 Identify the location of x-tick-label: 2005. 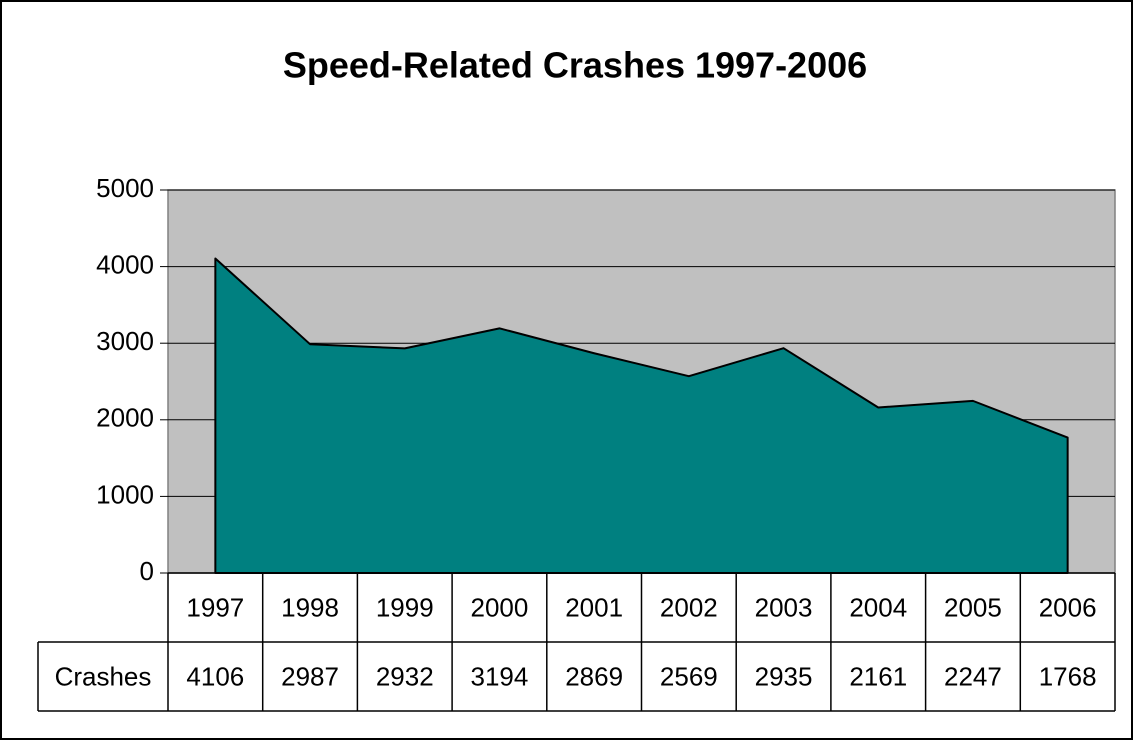
(973, 607).